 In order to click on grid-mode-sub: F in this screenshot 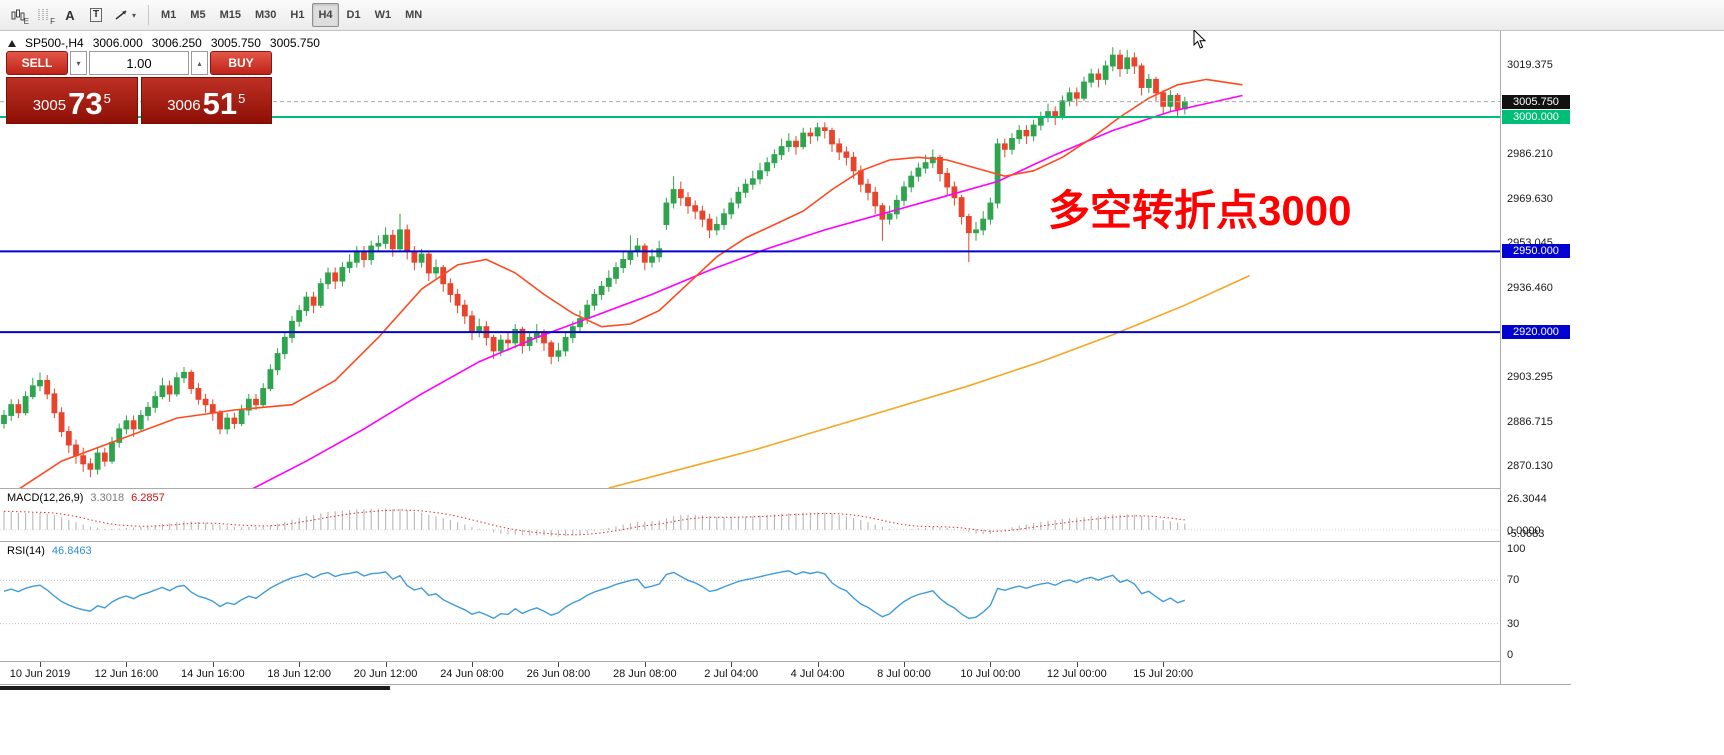, I will do `click(52, 21)`.